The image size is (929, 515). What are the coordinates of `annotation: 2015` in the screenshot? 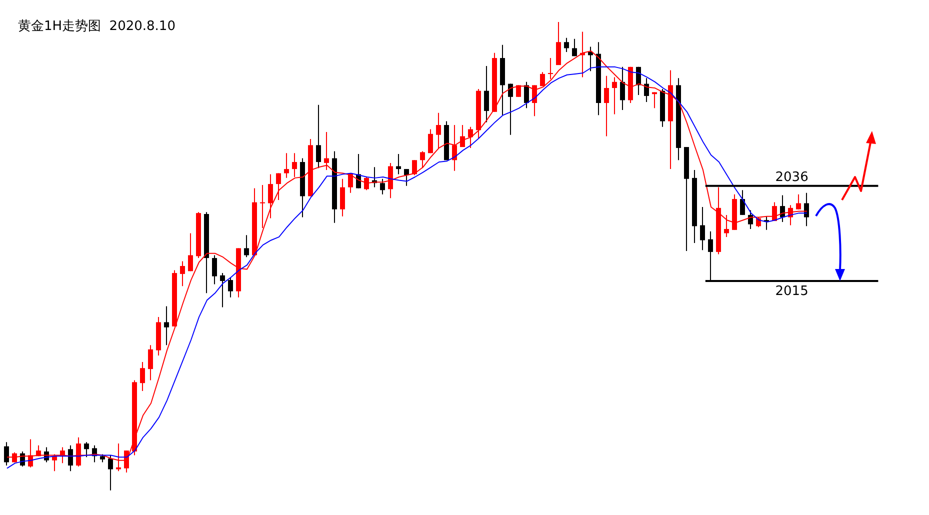 It's located at (791, 292).